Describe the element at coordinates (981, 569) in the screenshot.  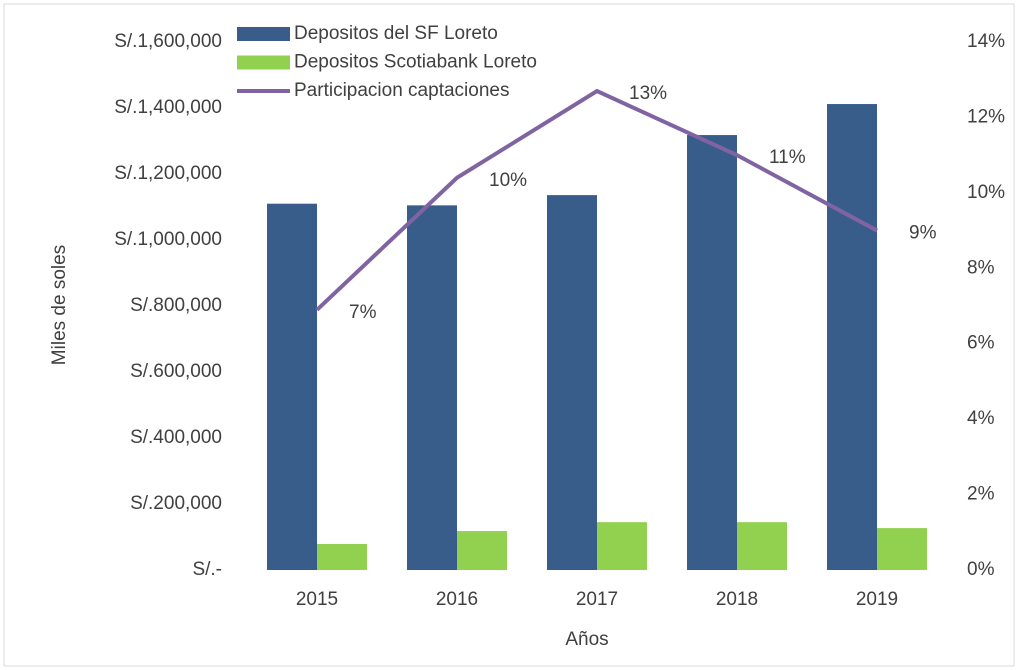
I see `y2-tick-label: 0%` at that location.